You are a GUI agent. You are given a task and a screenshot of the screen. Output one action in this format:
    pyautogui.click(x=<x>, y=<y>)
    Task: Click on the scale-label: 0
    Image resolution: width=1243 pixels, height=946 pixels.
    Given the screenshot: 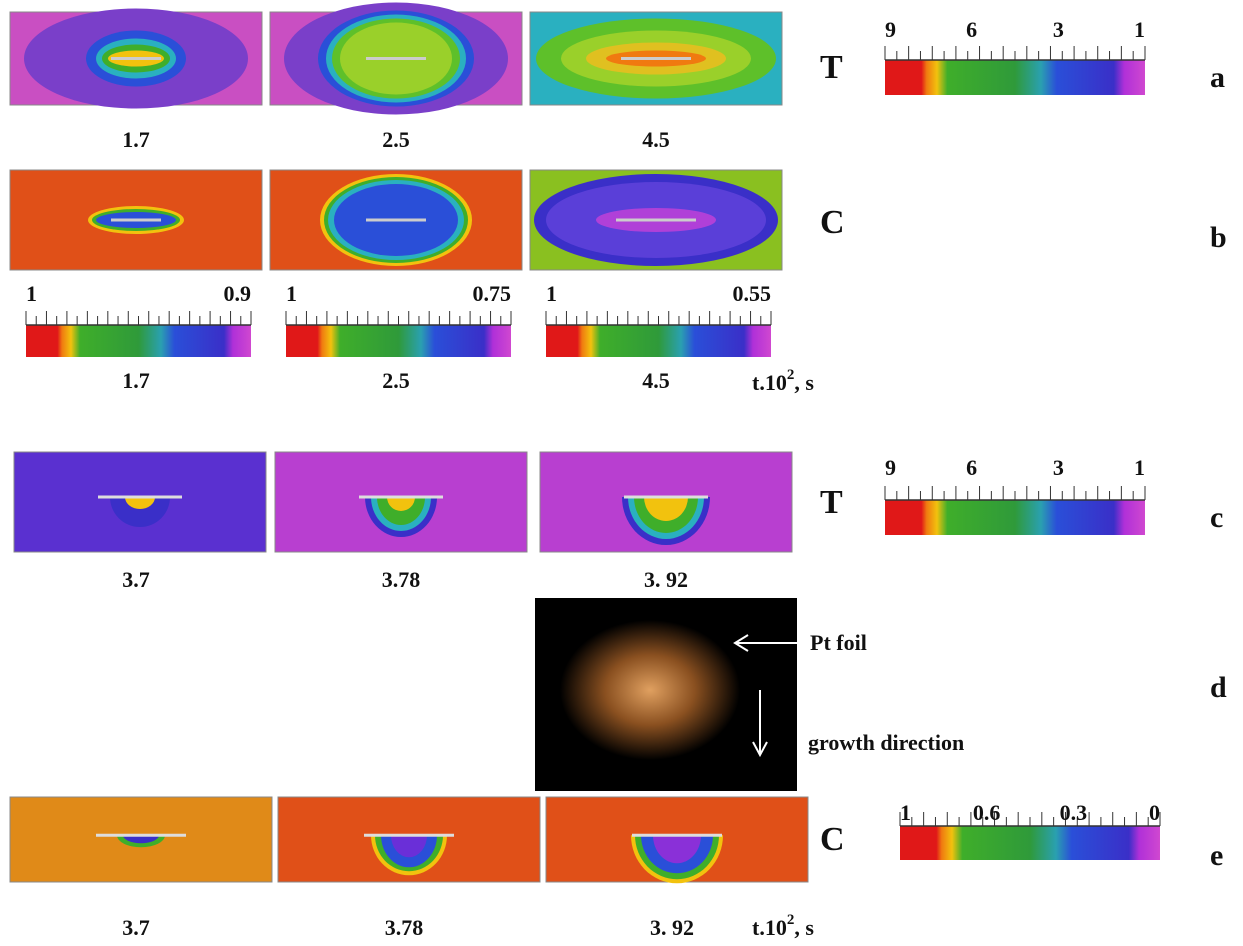 What is the action you would take?
    pyautogui.click(x=1154, y=812)
    